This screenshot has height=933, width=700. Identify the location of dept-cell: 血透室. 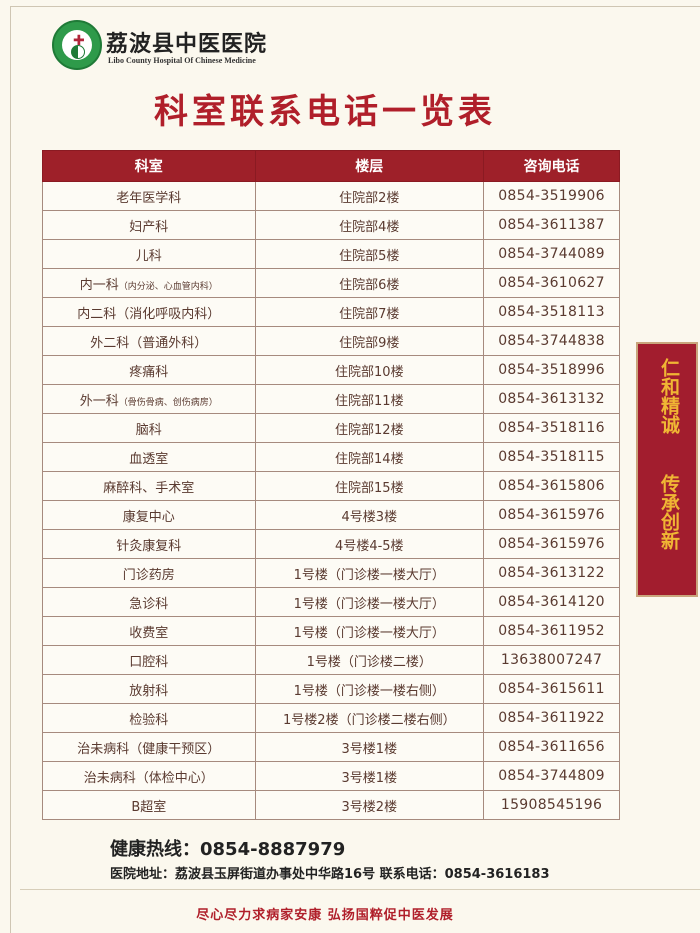
(149, 457).